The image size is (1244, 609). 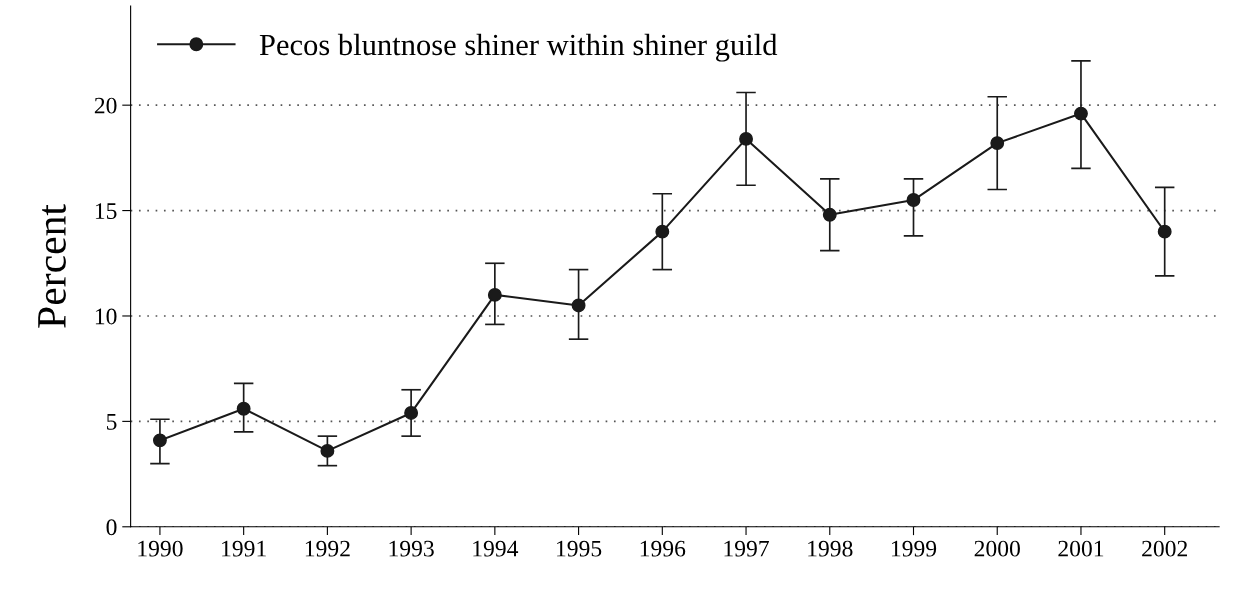 What do you see at coordinates (1164, 548) in the screenshot?
I see `x-tick-label: 2002` at bounding box center [1164, 548].